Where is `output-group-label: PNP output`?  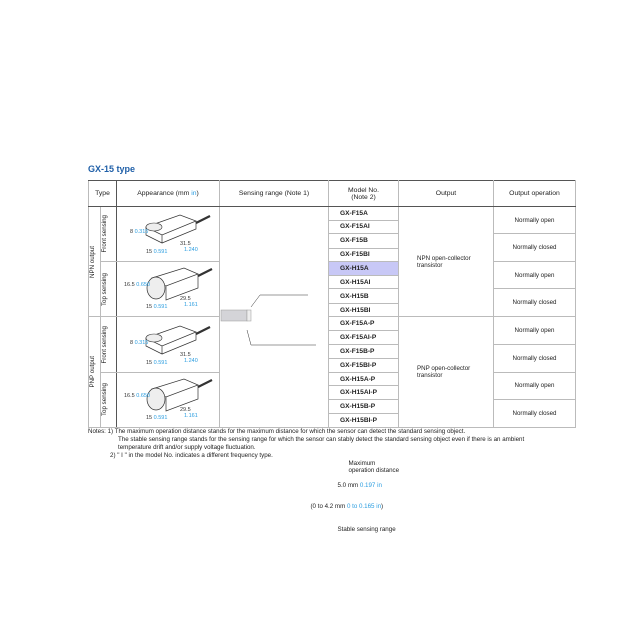 output-group-label: PNP output is located at coordinates (94, 372).